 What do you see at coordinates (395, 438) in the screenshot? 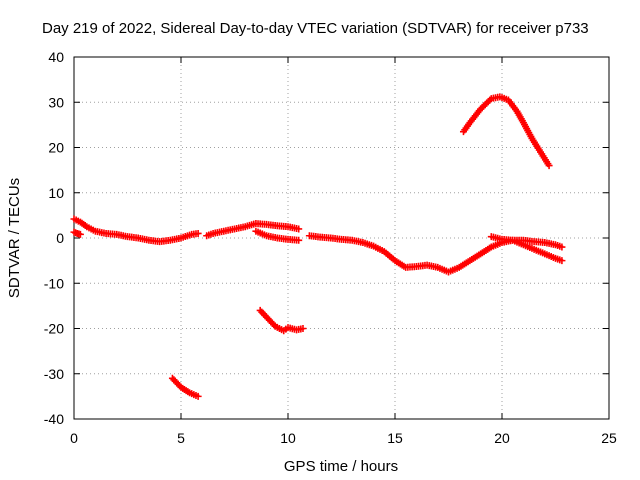
I see `x-tick-label: 15` at bounding box center [395, 438].